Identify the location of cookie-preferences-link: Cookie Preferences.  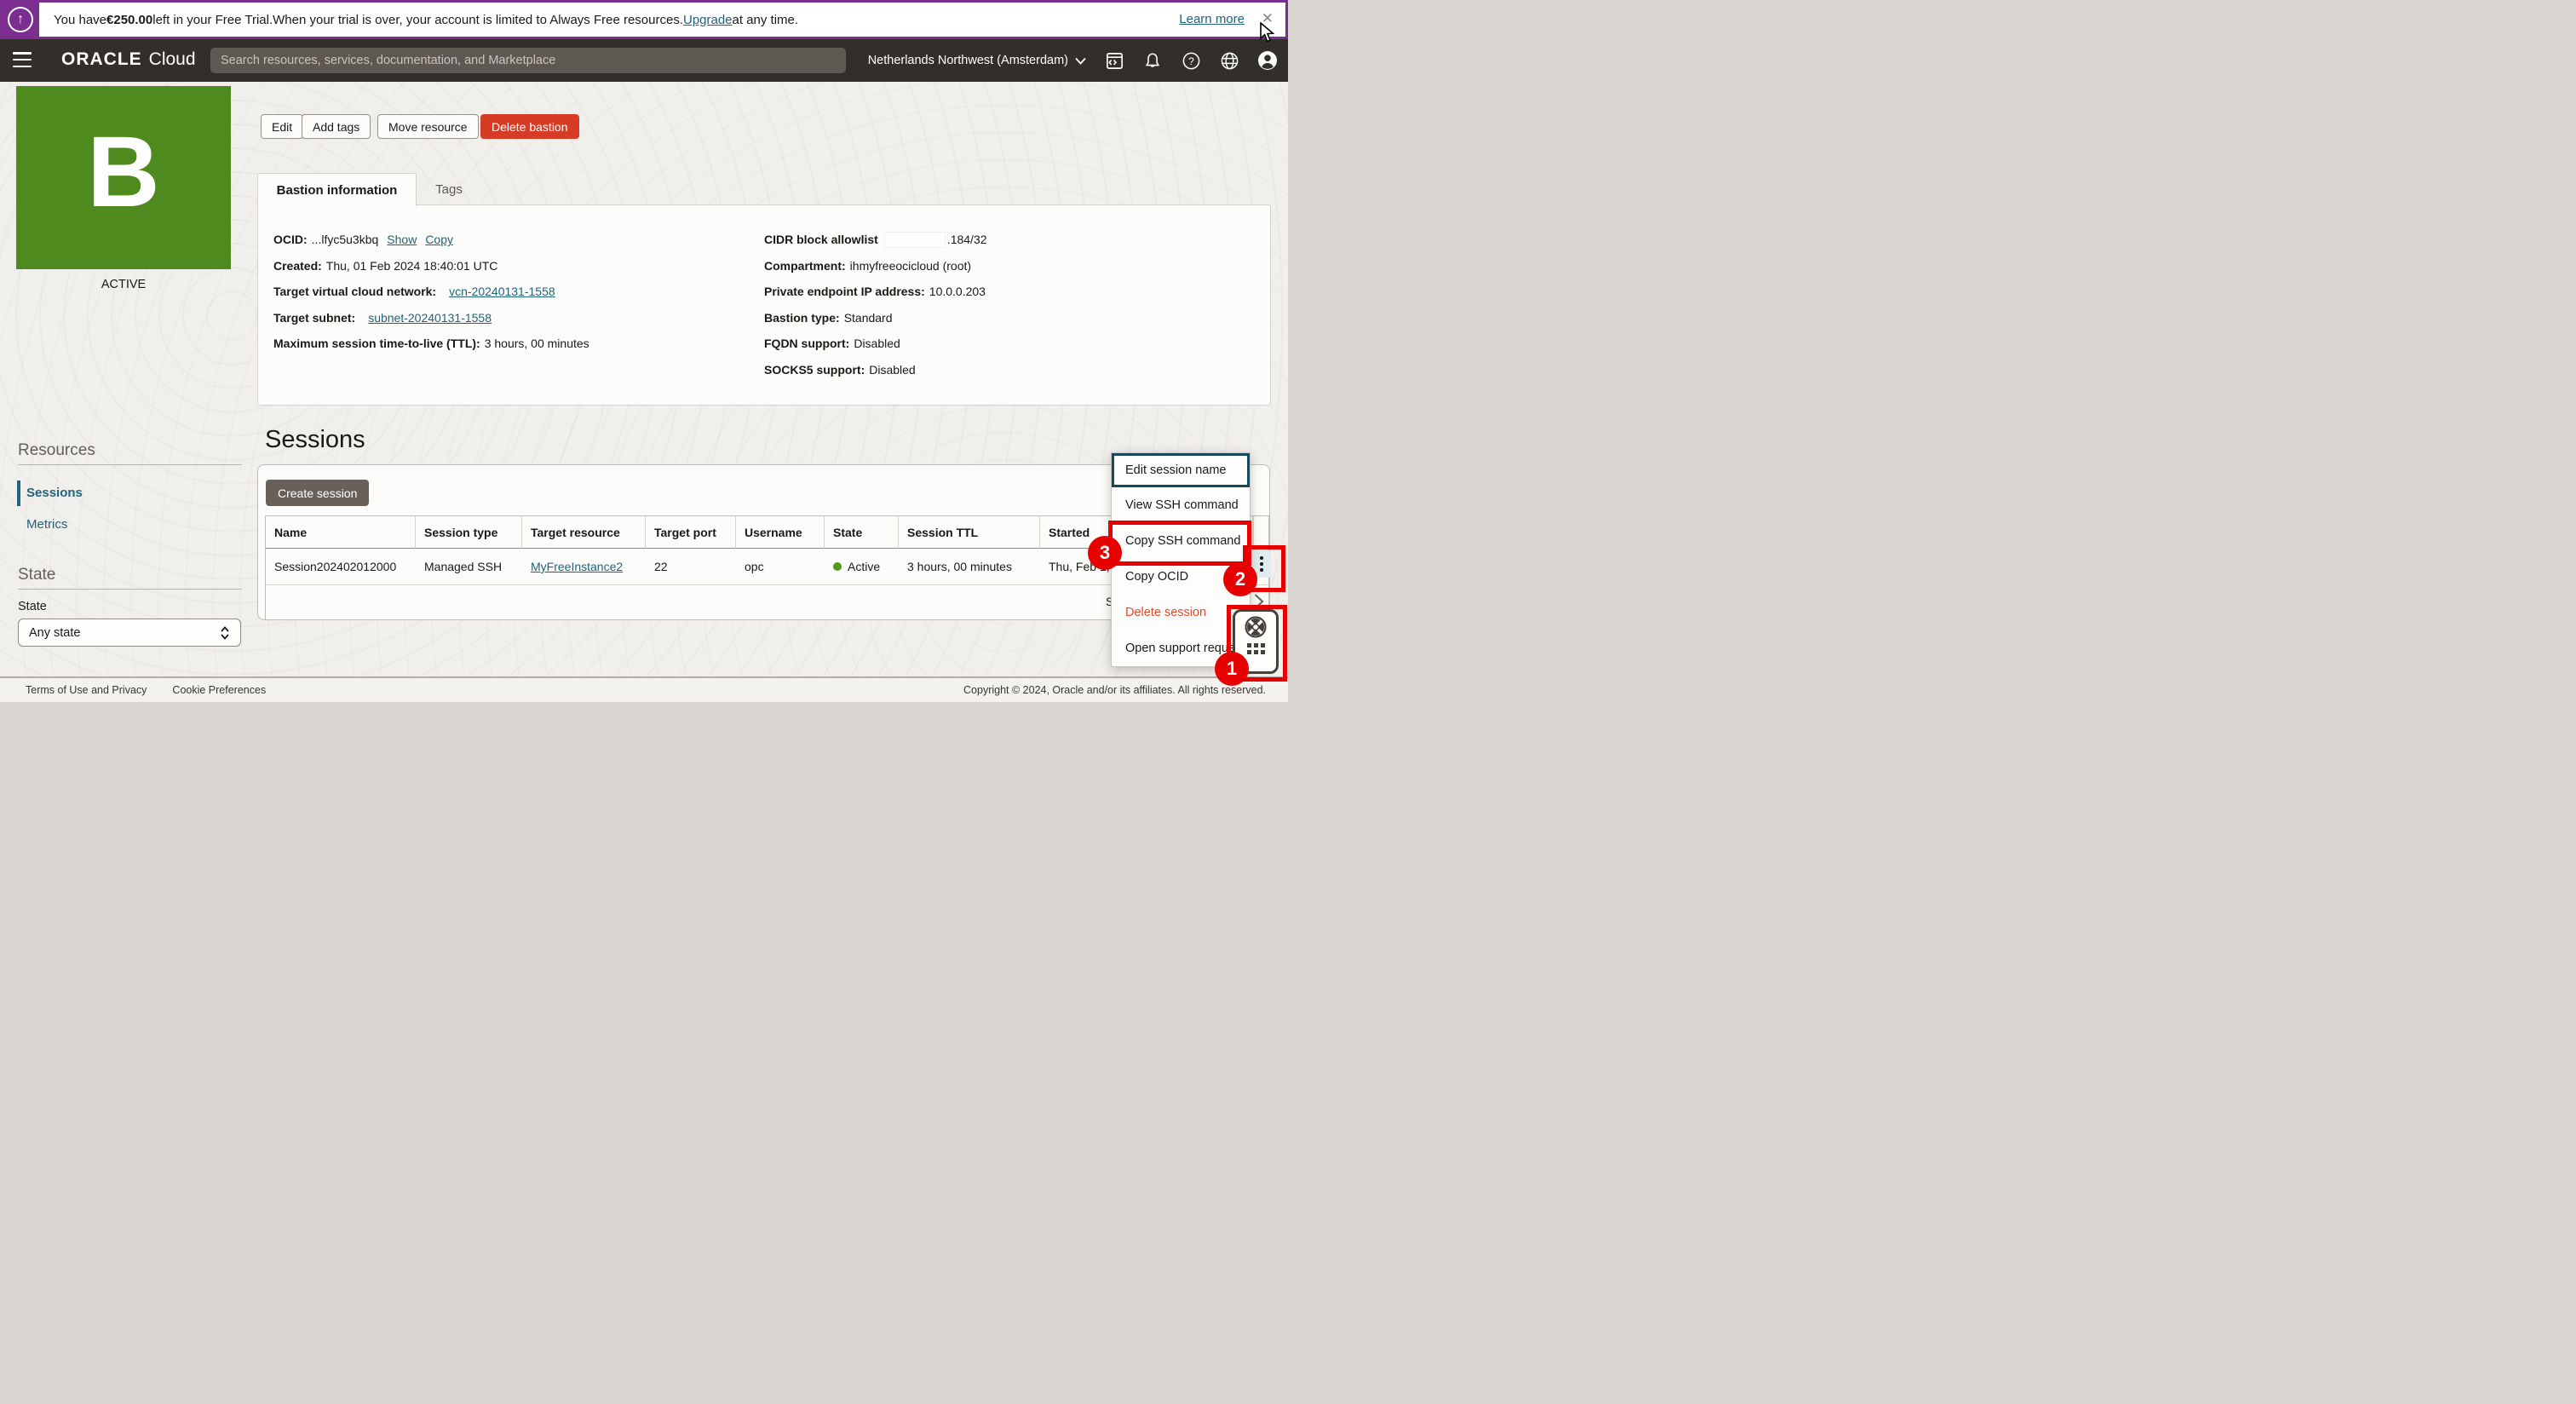
(220, 690).